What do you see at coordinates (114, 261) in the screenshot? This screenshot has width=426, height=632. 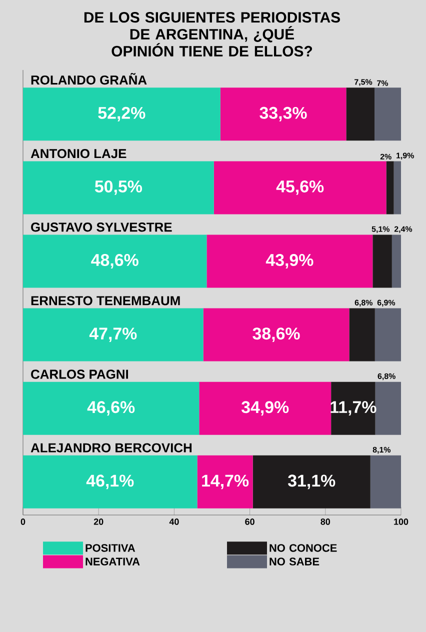 I see `data-label: 48,6%` at bounding box center [114, 261].